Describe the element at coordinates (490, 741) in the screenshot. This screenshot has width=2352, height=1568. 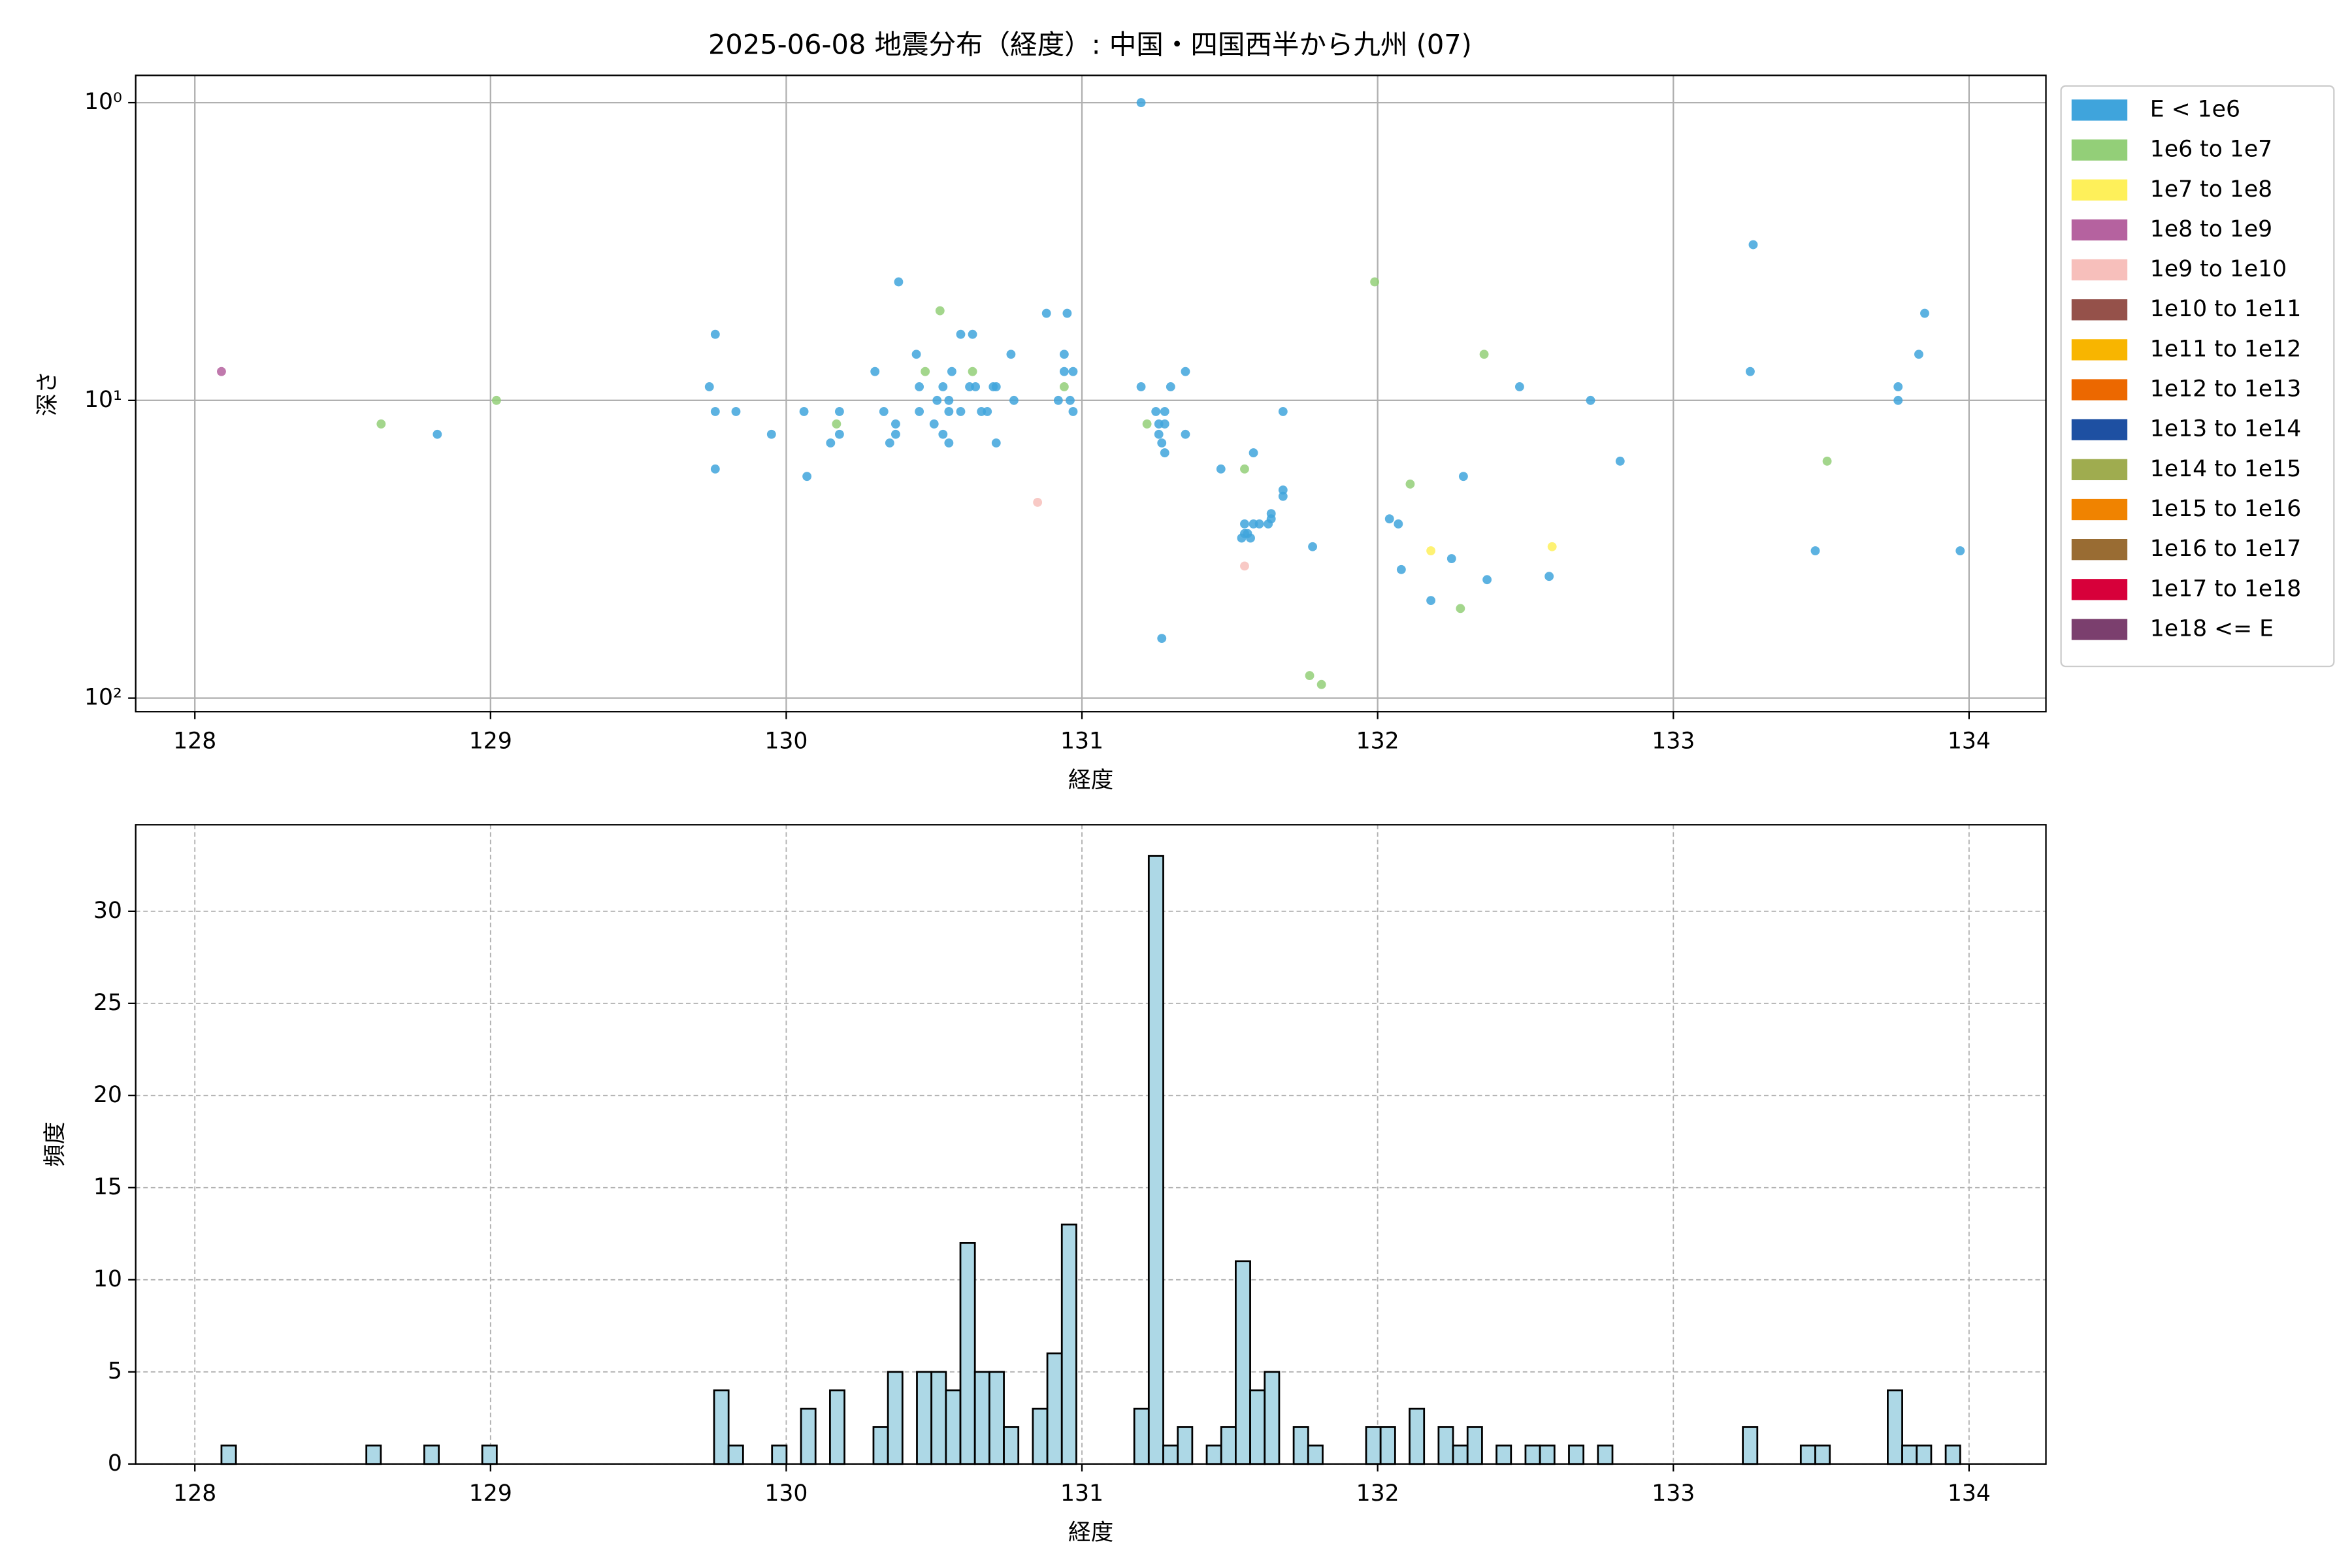
I see `x-tick-label: 129` at that location.